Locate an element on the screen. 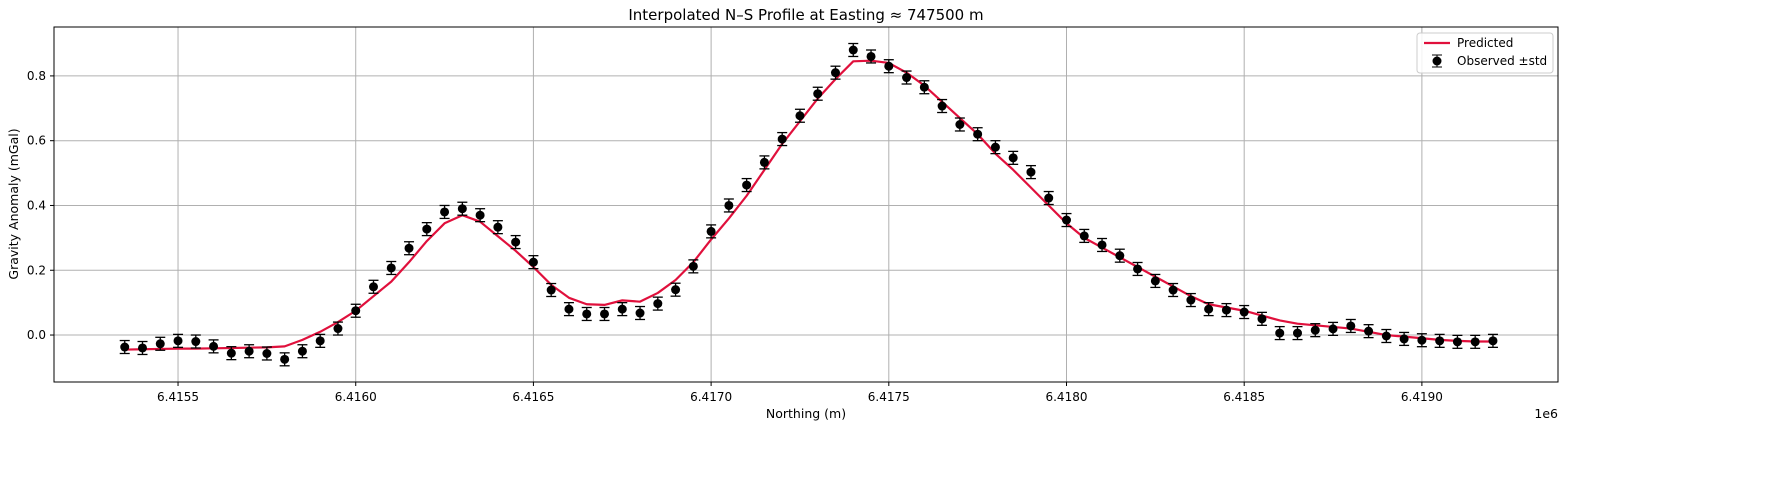 This screenshot has width=1790, height=494. x-tick-label: 6.4190 is located at coordinates (1422, 397).